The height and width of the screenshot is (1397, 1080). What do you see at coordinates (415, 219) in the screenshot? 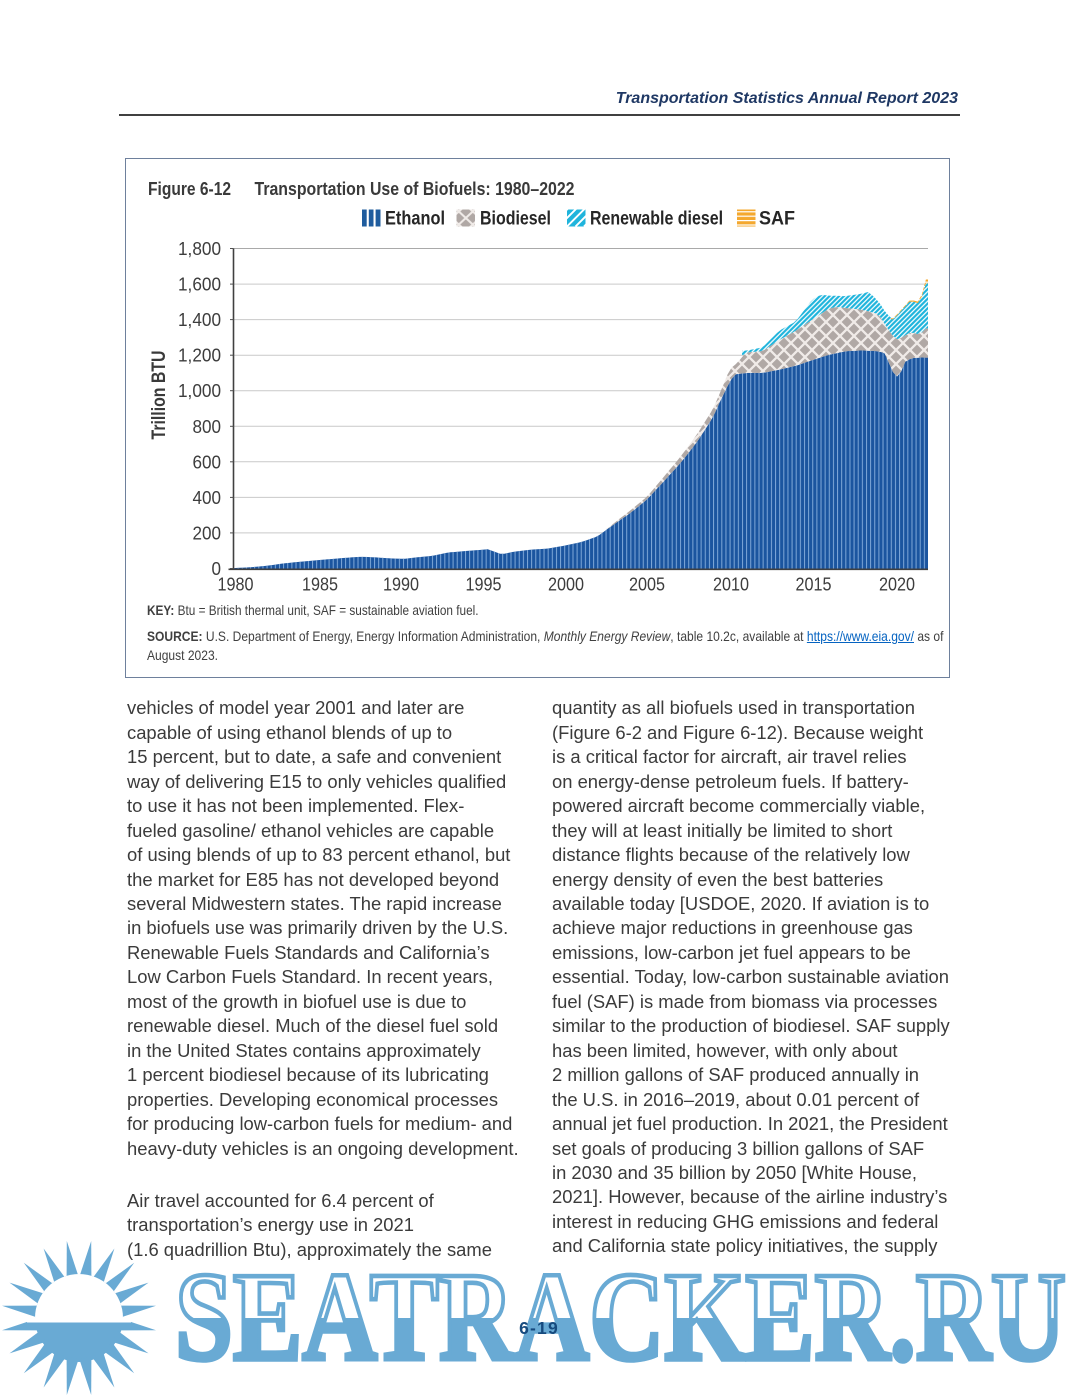
I see `svg-text: Ethanol` at bounding box center [415, 219].